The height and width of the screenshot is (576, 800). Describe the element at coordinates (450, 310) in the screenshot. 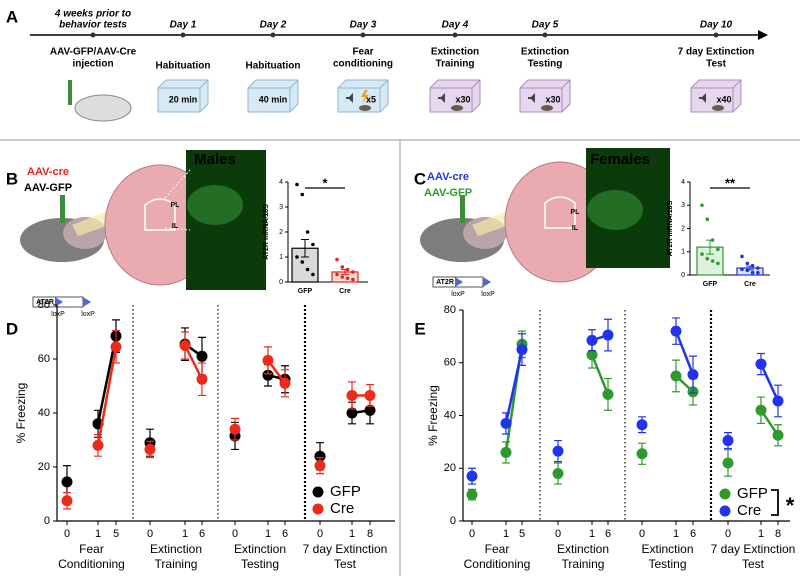

I see `y-tick-label: 80` at that location.